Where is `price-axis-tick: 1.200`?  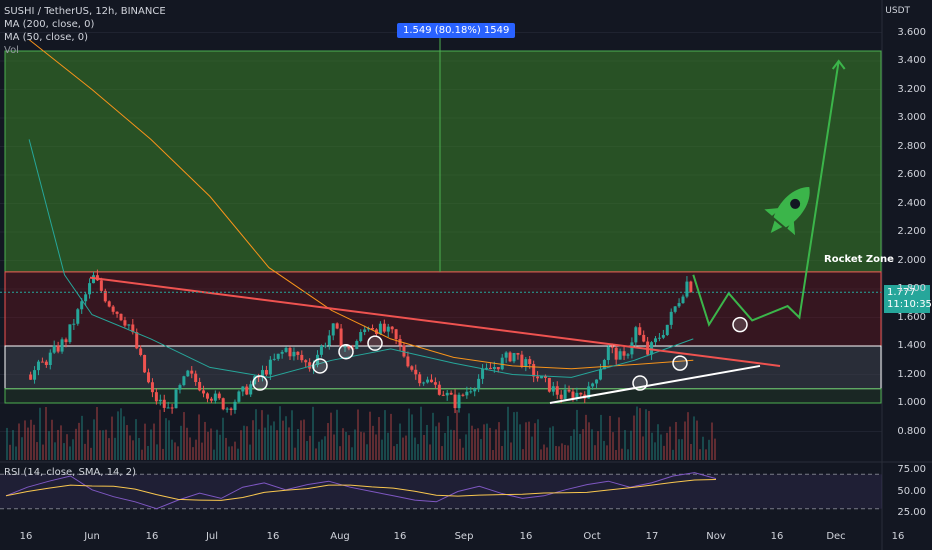 price-axis-tick: 1.200 is located at coordinates (911, 374).